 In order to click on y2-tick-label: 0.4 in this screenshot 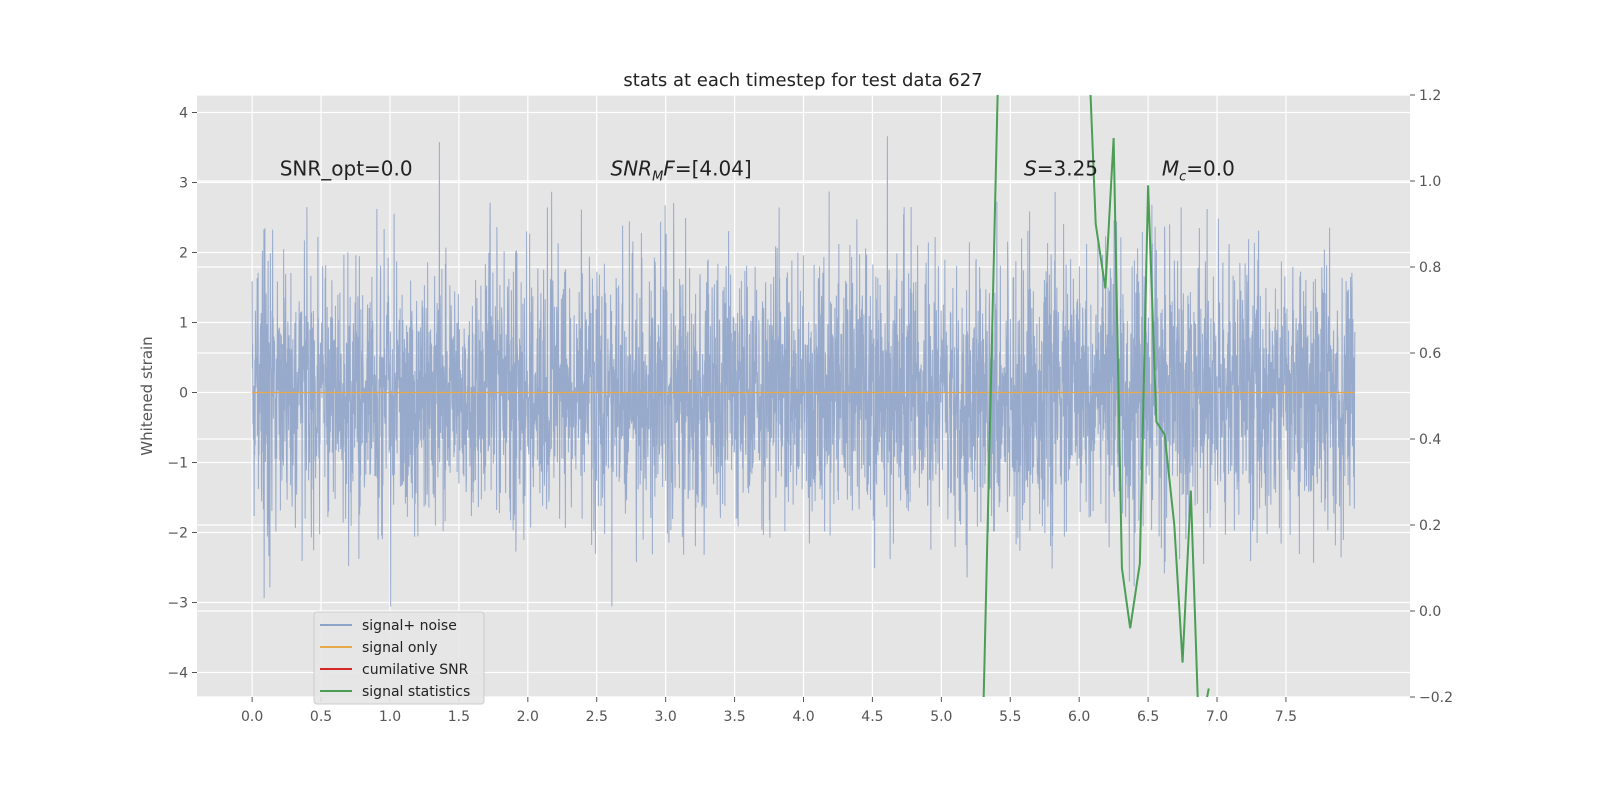, I will do `click(1430, 440)`.